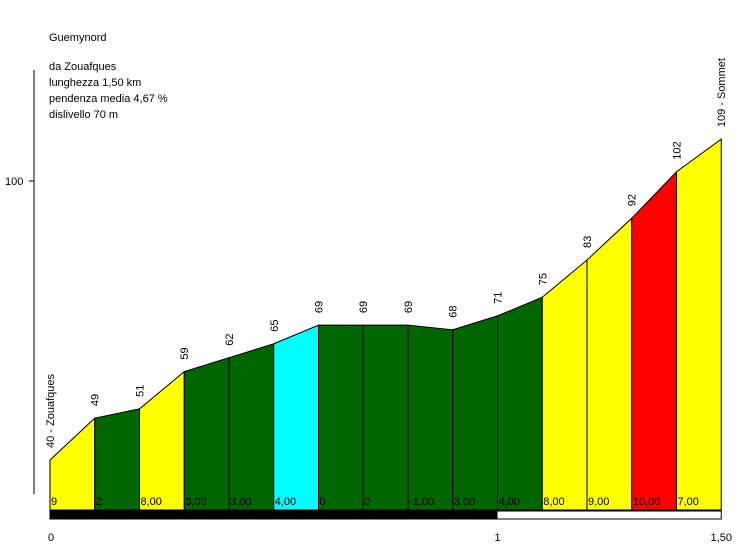 The image size is (750, 550). Describe the element at coordinates (598, 502) in the screenshot. I see `segment-gradient-label: 9,00` at that location.